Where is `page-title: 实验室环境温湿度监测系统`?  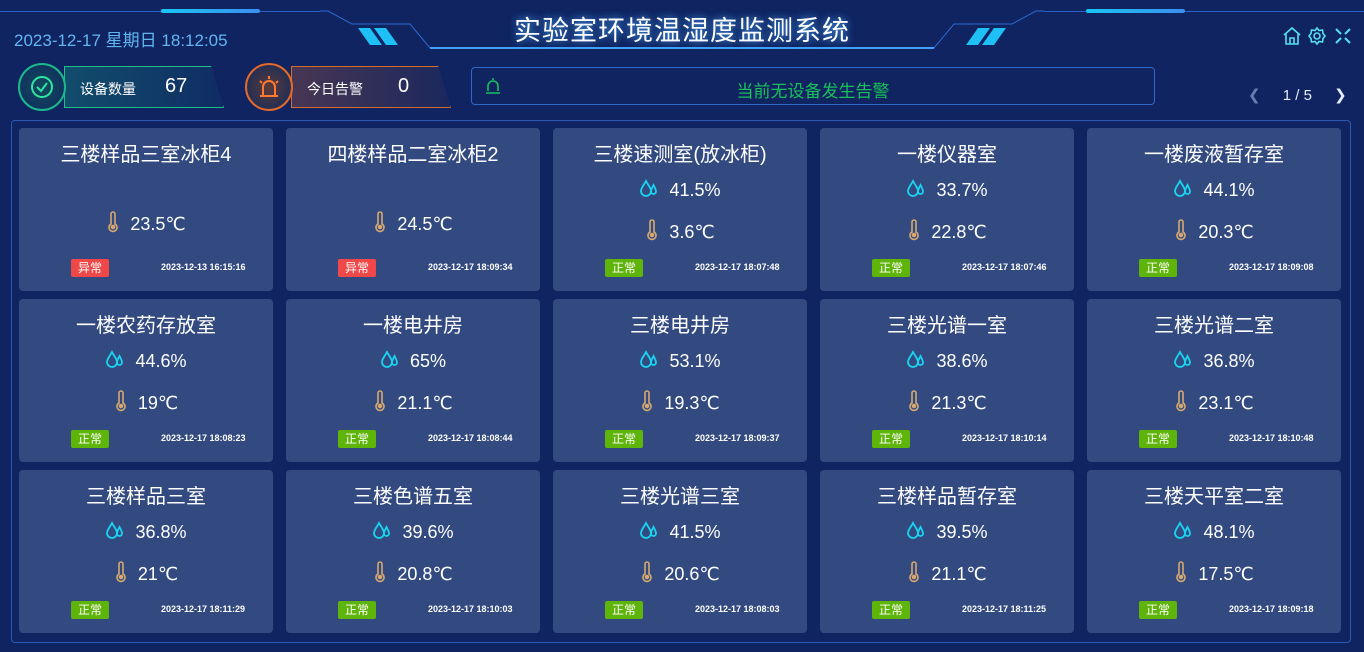 page-title: 实验室环境温湿度监测系统 is located at coordinates (682, 31).